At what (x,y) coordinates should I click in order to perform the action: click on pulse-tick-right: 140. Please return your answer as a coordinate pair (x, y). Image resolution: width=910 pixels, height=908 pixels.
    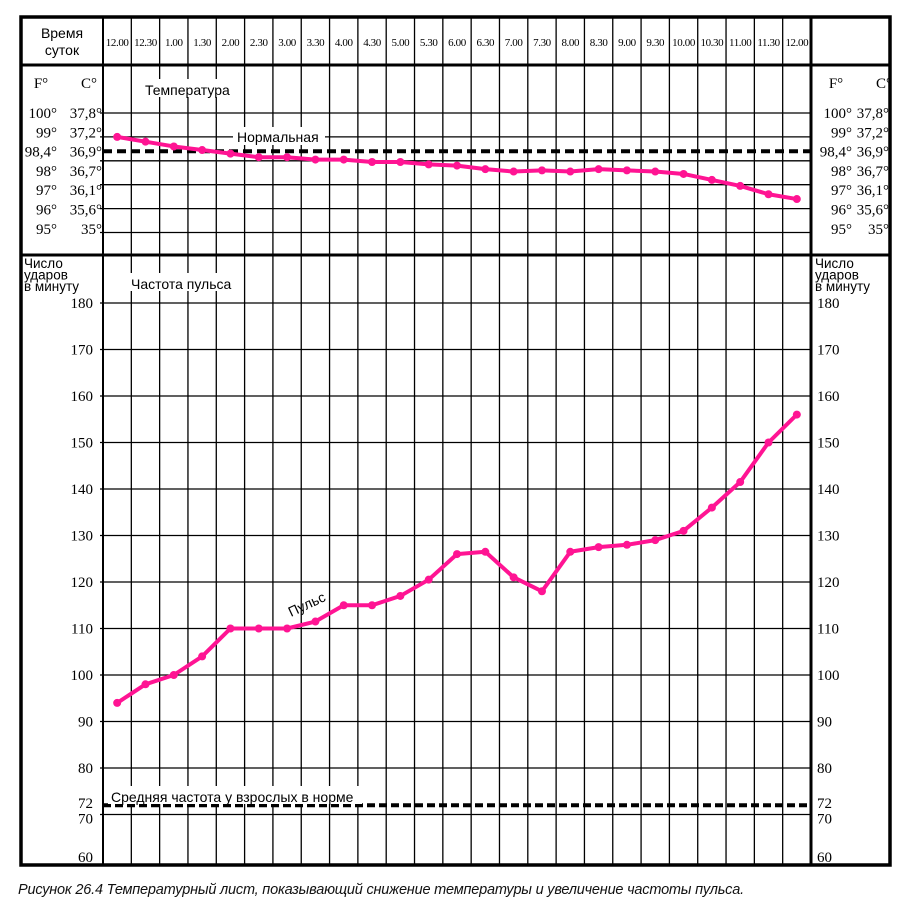
    Looking at the image, I should click on (828, 490).